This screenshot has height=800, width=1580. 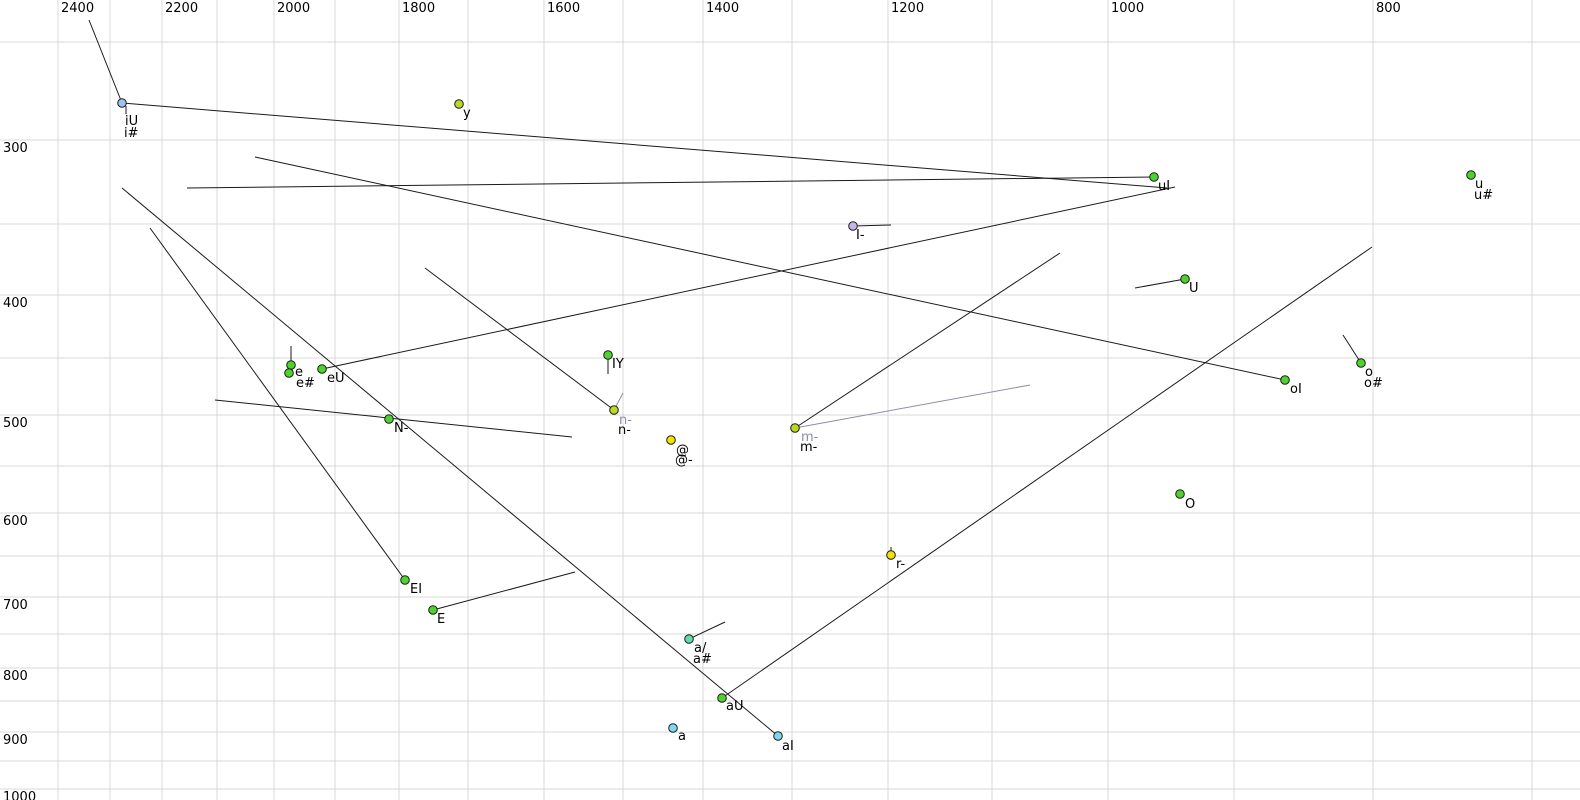 I want to click on trajectory-line-EI-glide, so click(x=277, y=404).